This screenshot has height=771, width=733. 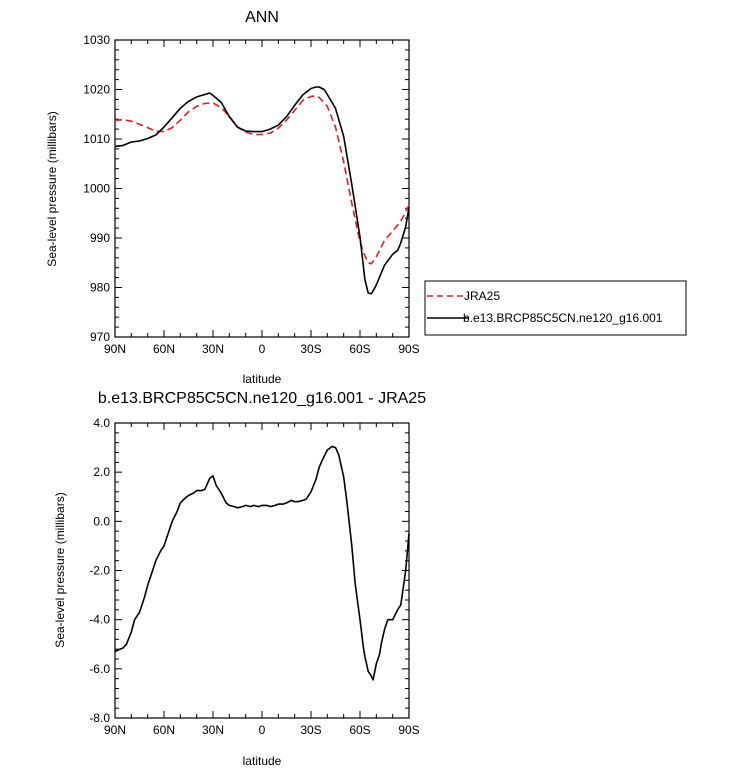 I want to click on y-axis-label-difference: Sea-level pressure (millibars), so click(x=60, y=569).